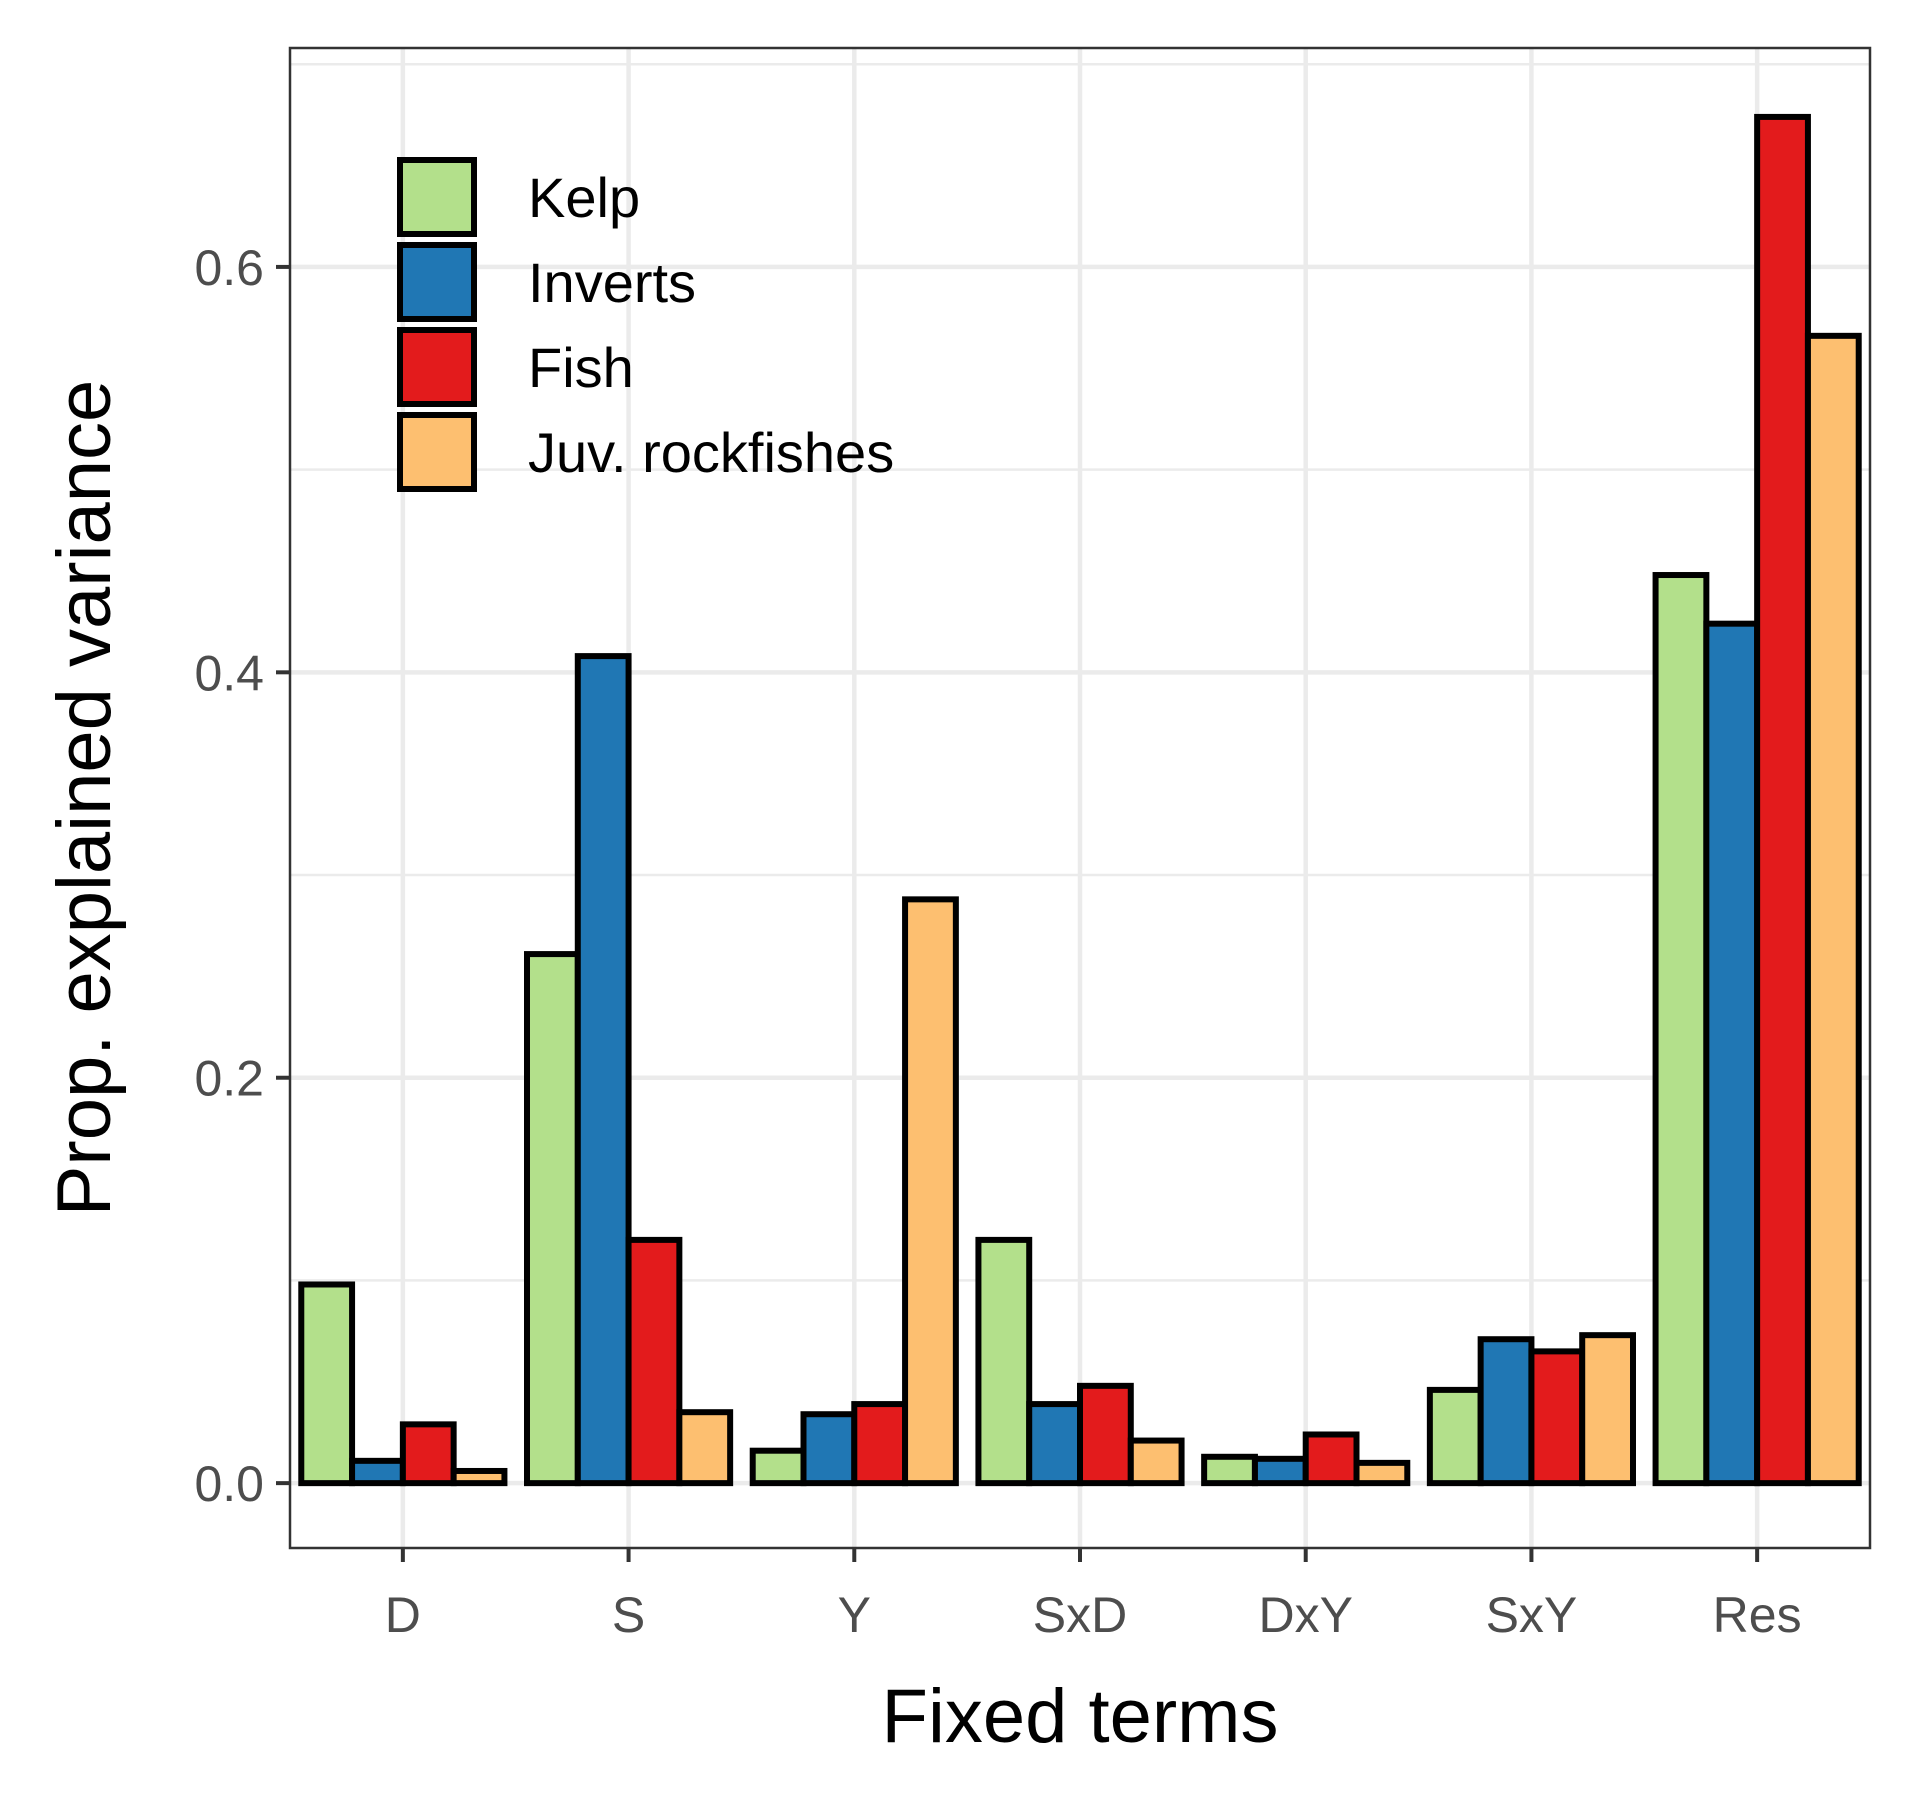 The width and height of the screenshot is (1908, 1800). What do you see at coordinates (1080, 1716) in the screenshot?
I see `x-axis-title: Fixed terms` at bounding box center [1080, 1716].